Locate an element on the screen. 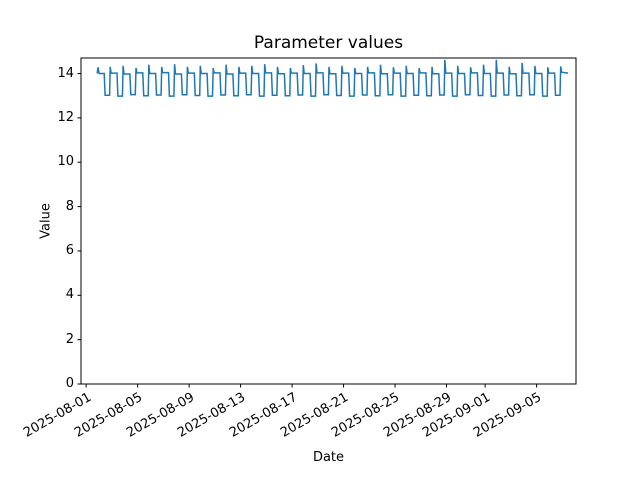 The width and height of the screenshot is (640, 480). y-tick-label: 10 is located at coordinates (65, 162).